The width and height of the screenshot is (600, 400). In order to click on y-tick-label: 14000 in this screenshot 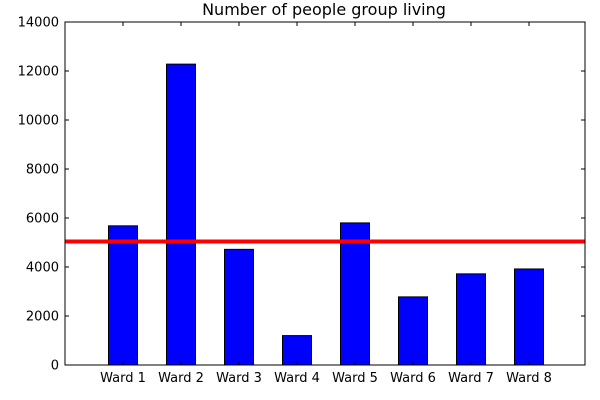, I will do `click(38, 23)`.